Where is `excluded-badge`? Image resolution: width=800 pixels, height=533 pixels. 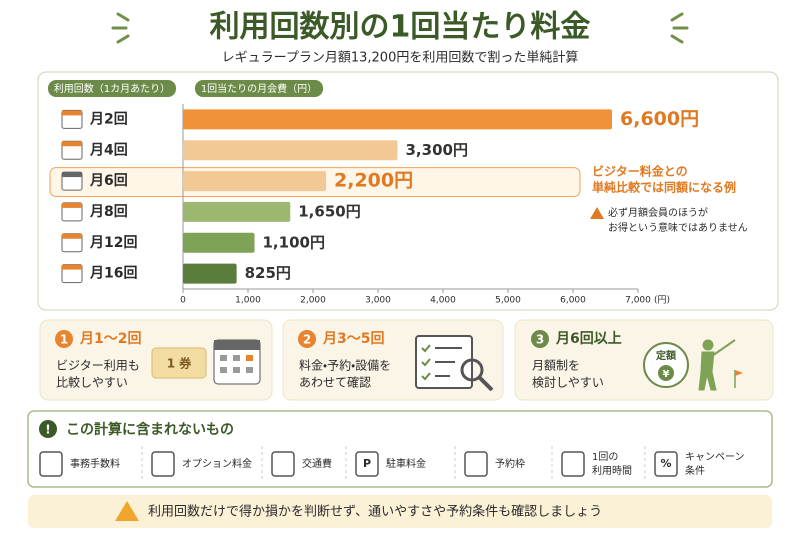
excluded-badge is located at coordinates (48, 429).